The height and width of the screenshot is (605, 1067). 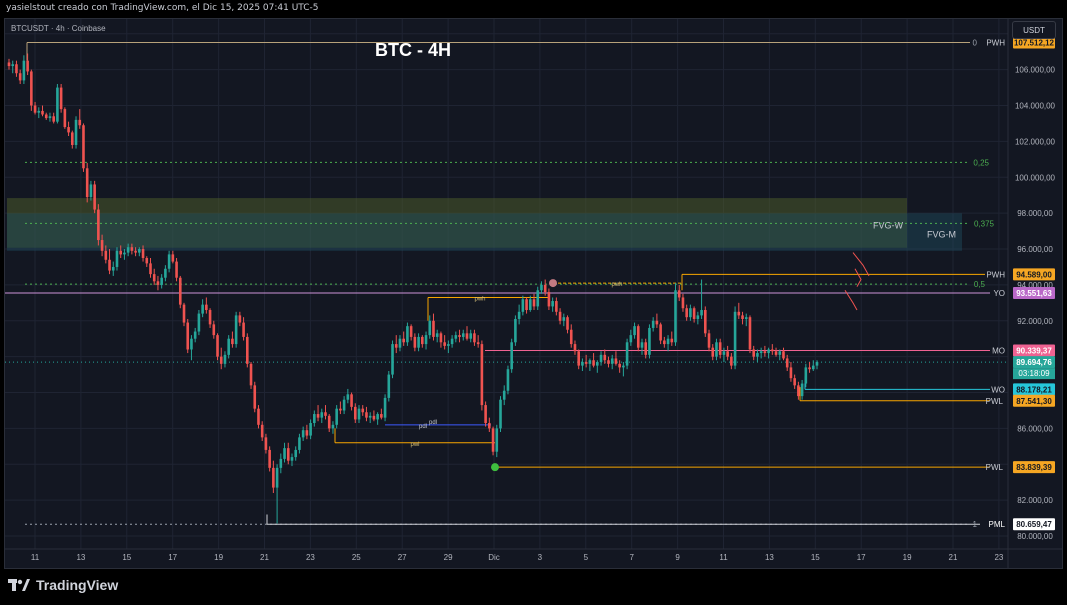 What do you see at coordinates (218, 557) in the screenshot?
I see `x-tick-label: 19` at bounding box center [218, 557].